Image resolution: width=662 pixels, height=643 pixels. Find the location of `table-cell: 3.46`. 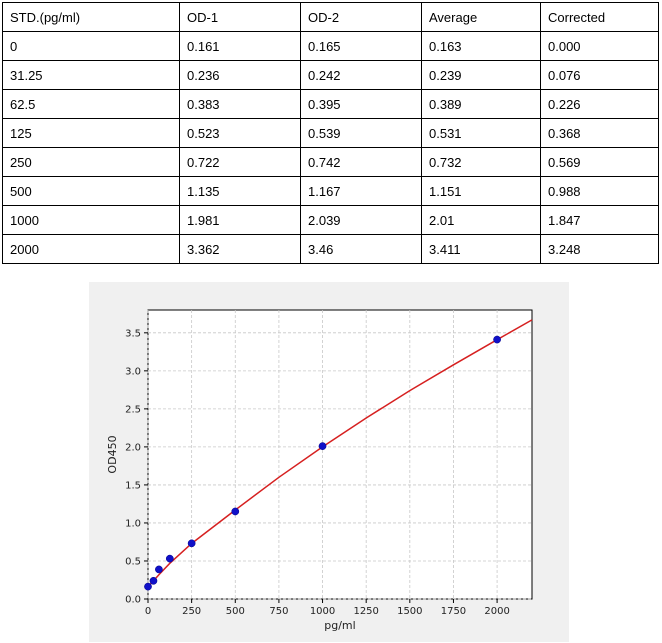

table-cell: 3.46 is located at coordinates (361, 249).